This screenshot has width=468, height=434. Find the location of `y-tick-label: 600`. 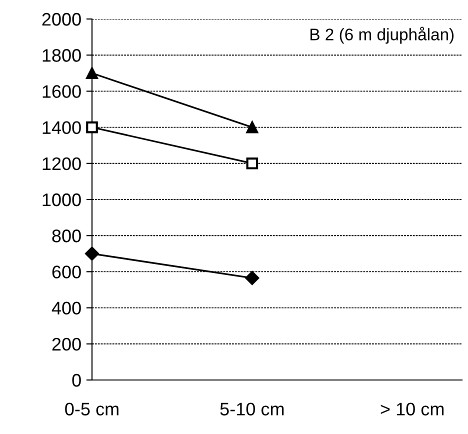

y-tick-label: 600 is located at coordinates (66, 272).